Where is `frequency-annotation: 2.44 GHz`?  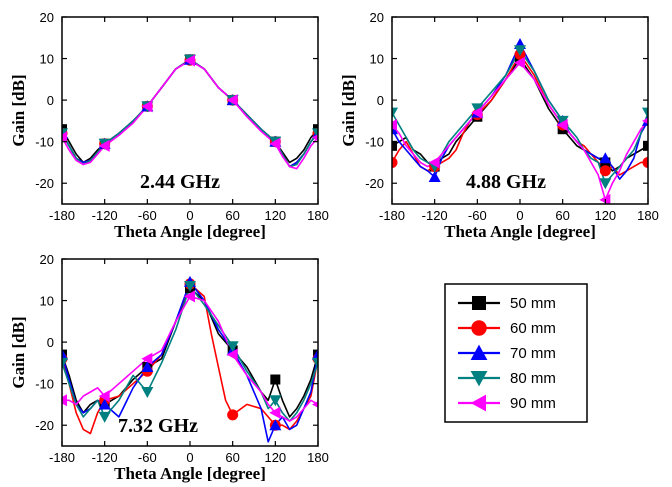 frequency-annotation: 2.44 GHz is located at coordinates (180, 182).